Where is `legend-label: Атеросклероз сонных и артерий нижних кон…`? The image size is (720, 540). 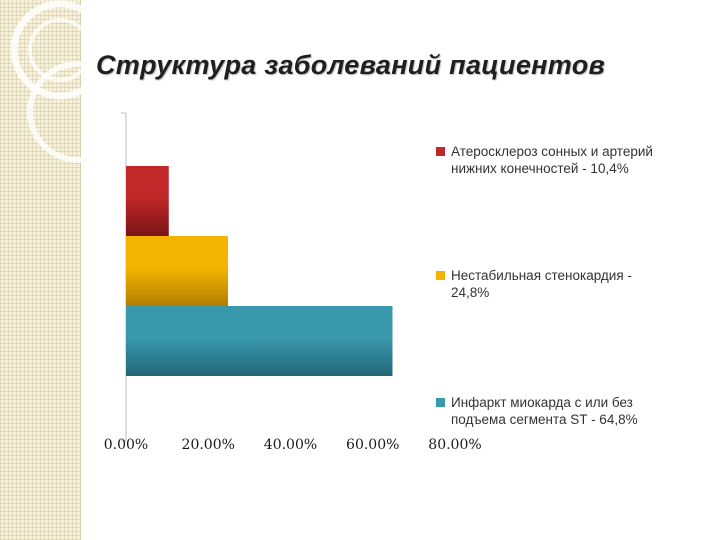
legend-label: Атеросклероз сонных и артерий нижних кон… is located at coordinates (552, 160).